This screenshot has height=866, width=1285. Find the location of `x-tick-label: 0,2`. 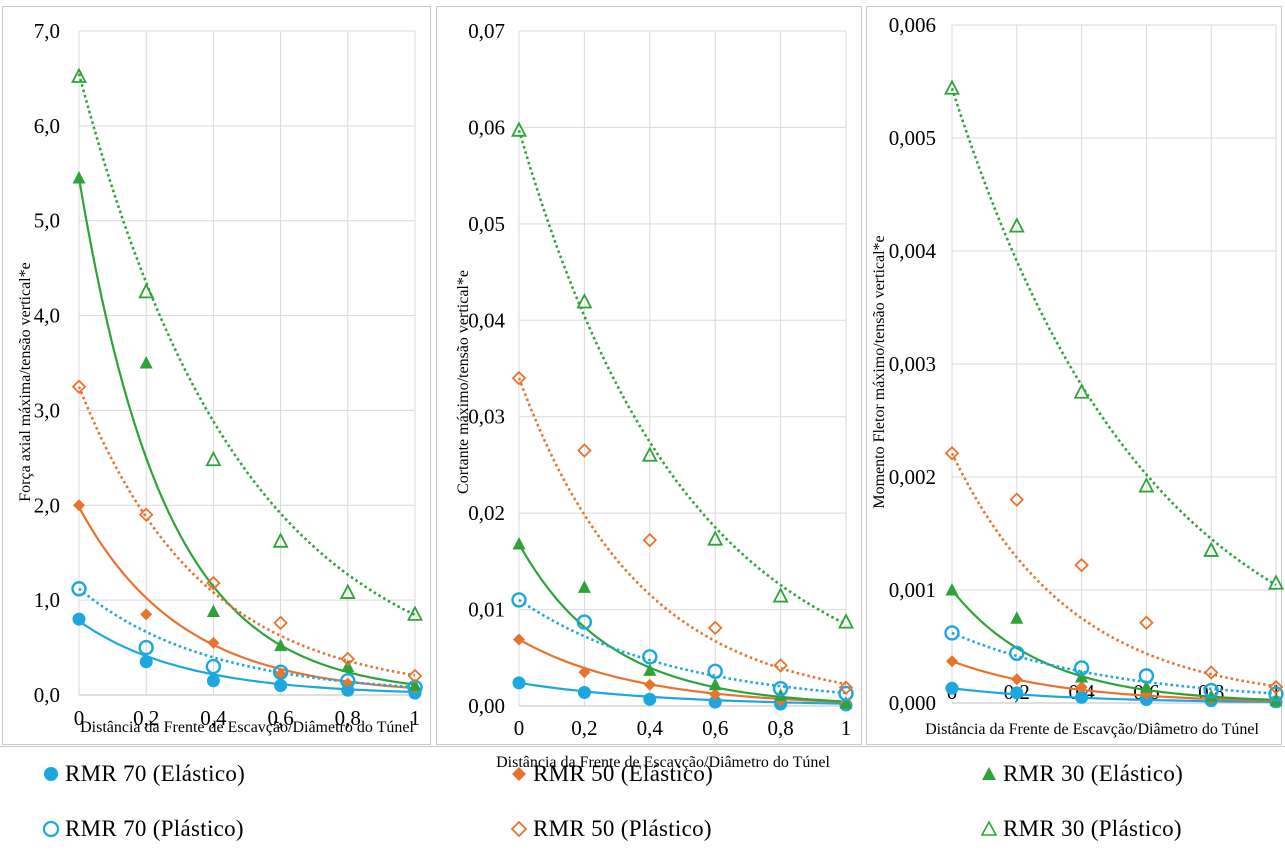

x-tick-label: 0,2 is located at coordinates (146, 718).